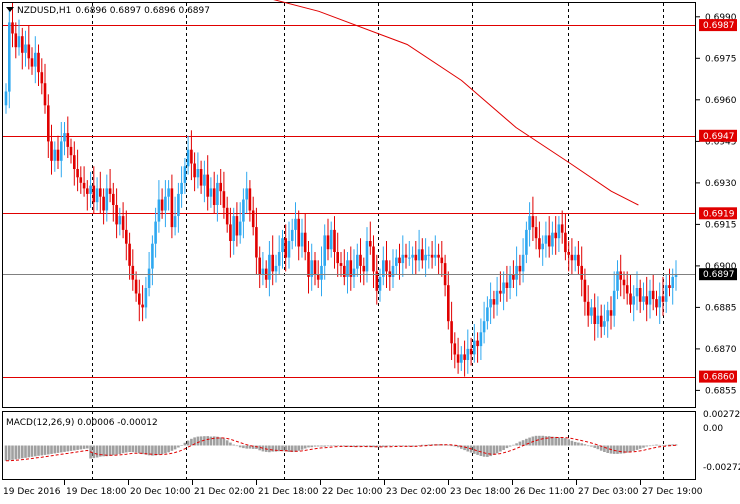 This screenshot has height=504, width=740. What do you see at coordinates (10, 9) in the screenshot?
I see `collapse-triangle-icon` at bounding box center [10, 9].